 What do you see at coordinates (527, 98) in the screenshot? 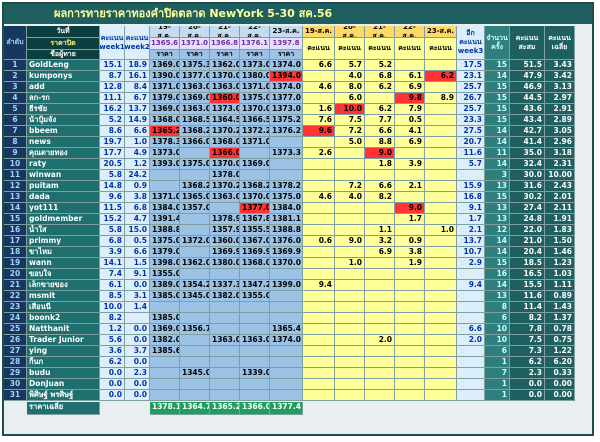
I see `table-cell: 44.5` at bounding box center [527, 98].